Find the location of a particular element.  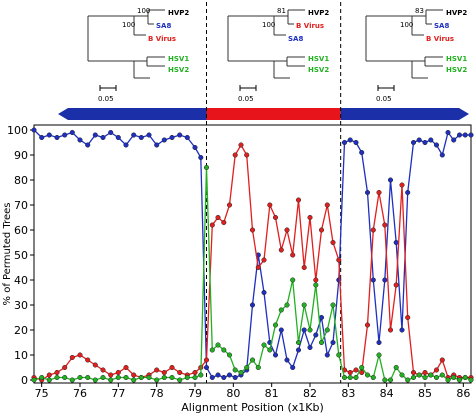

x-tick-label: 78 is located at coordinates (157, 393).